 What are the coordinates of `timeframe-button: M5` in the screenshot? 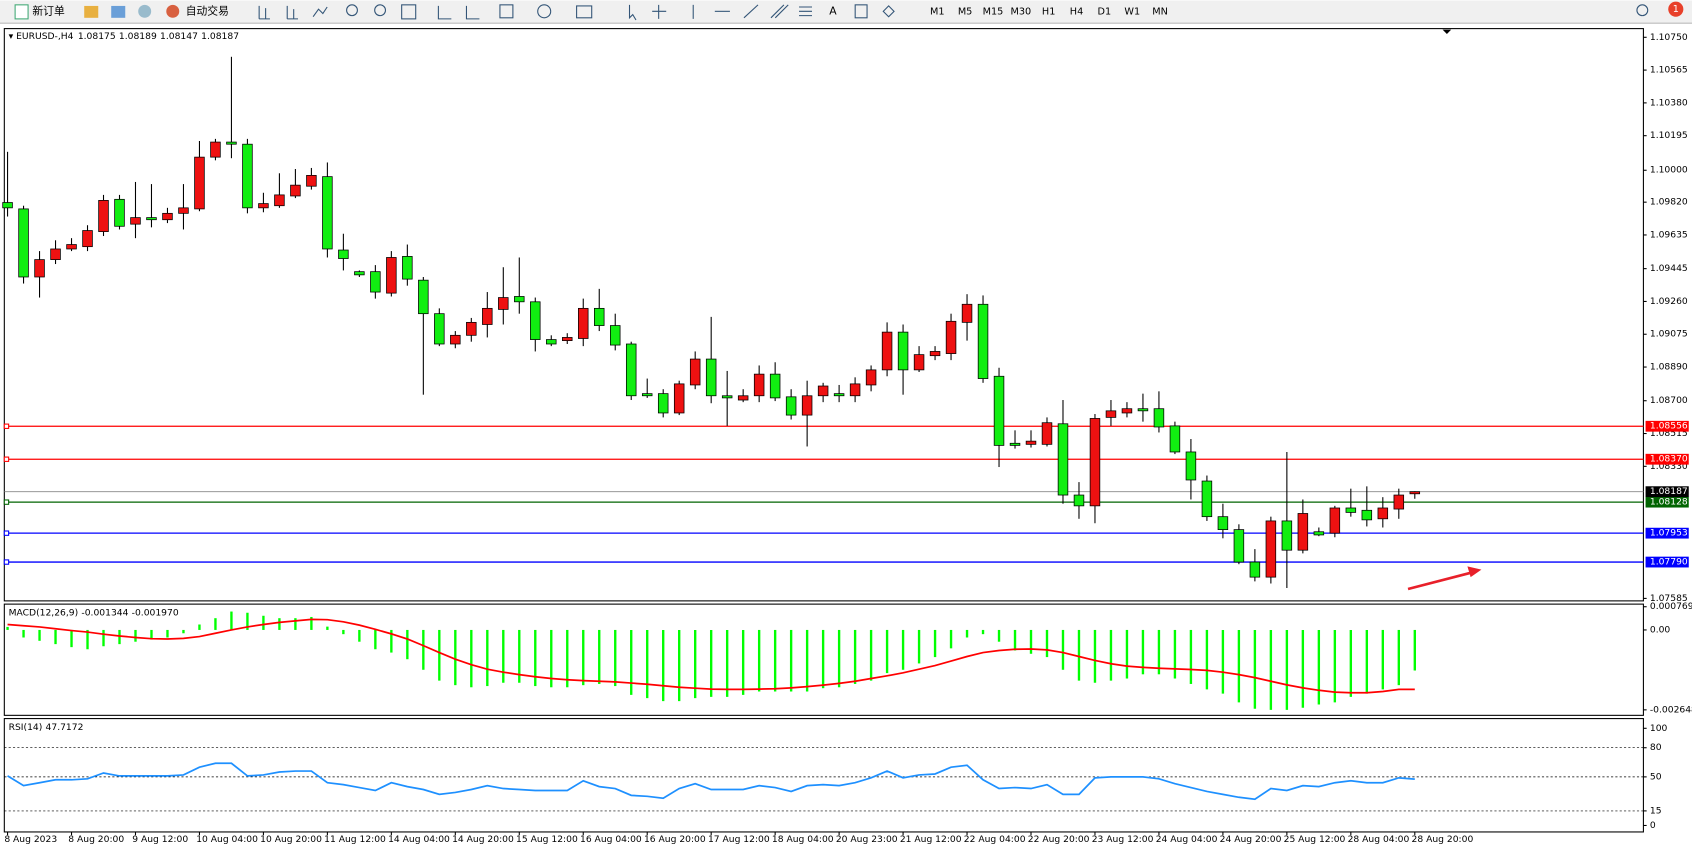 It's located at (965, 11).